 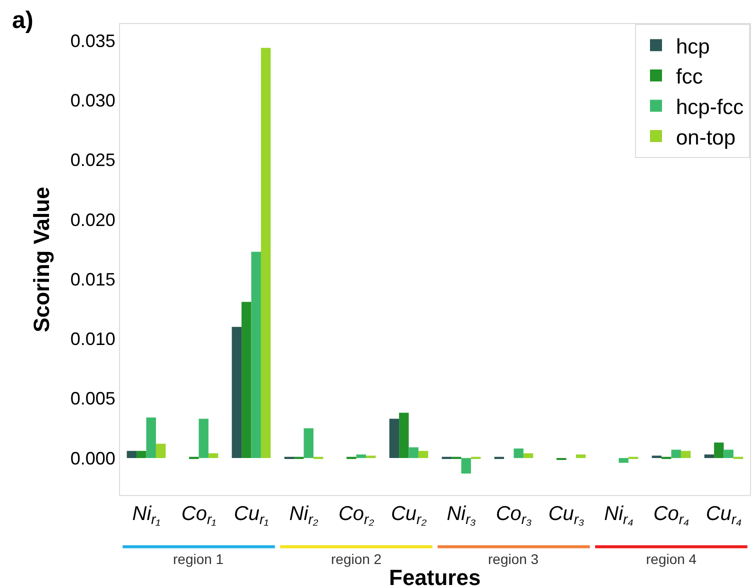 I want to click on y-tick-label: 0.020, so click(x=93, y=220).